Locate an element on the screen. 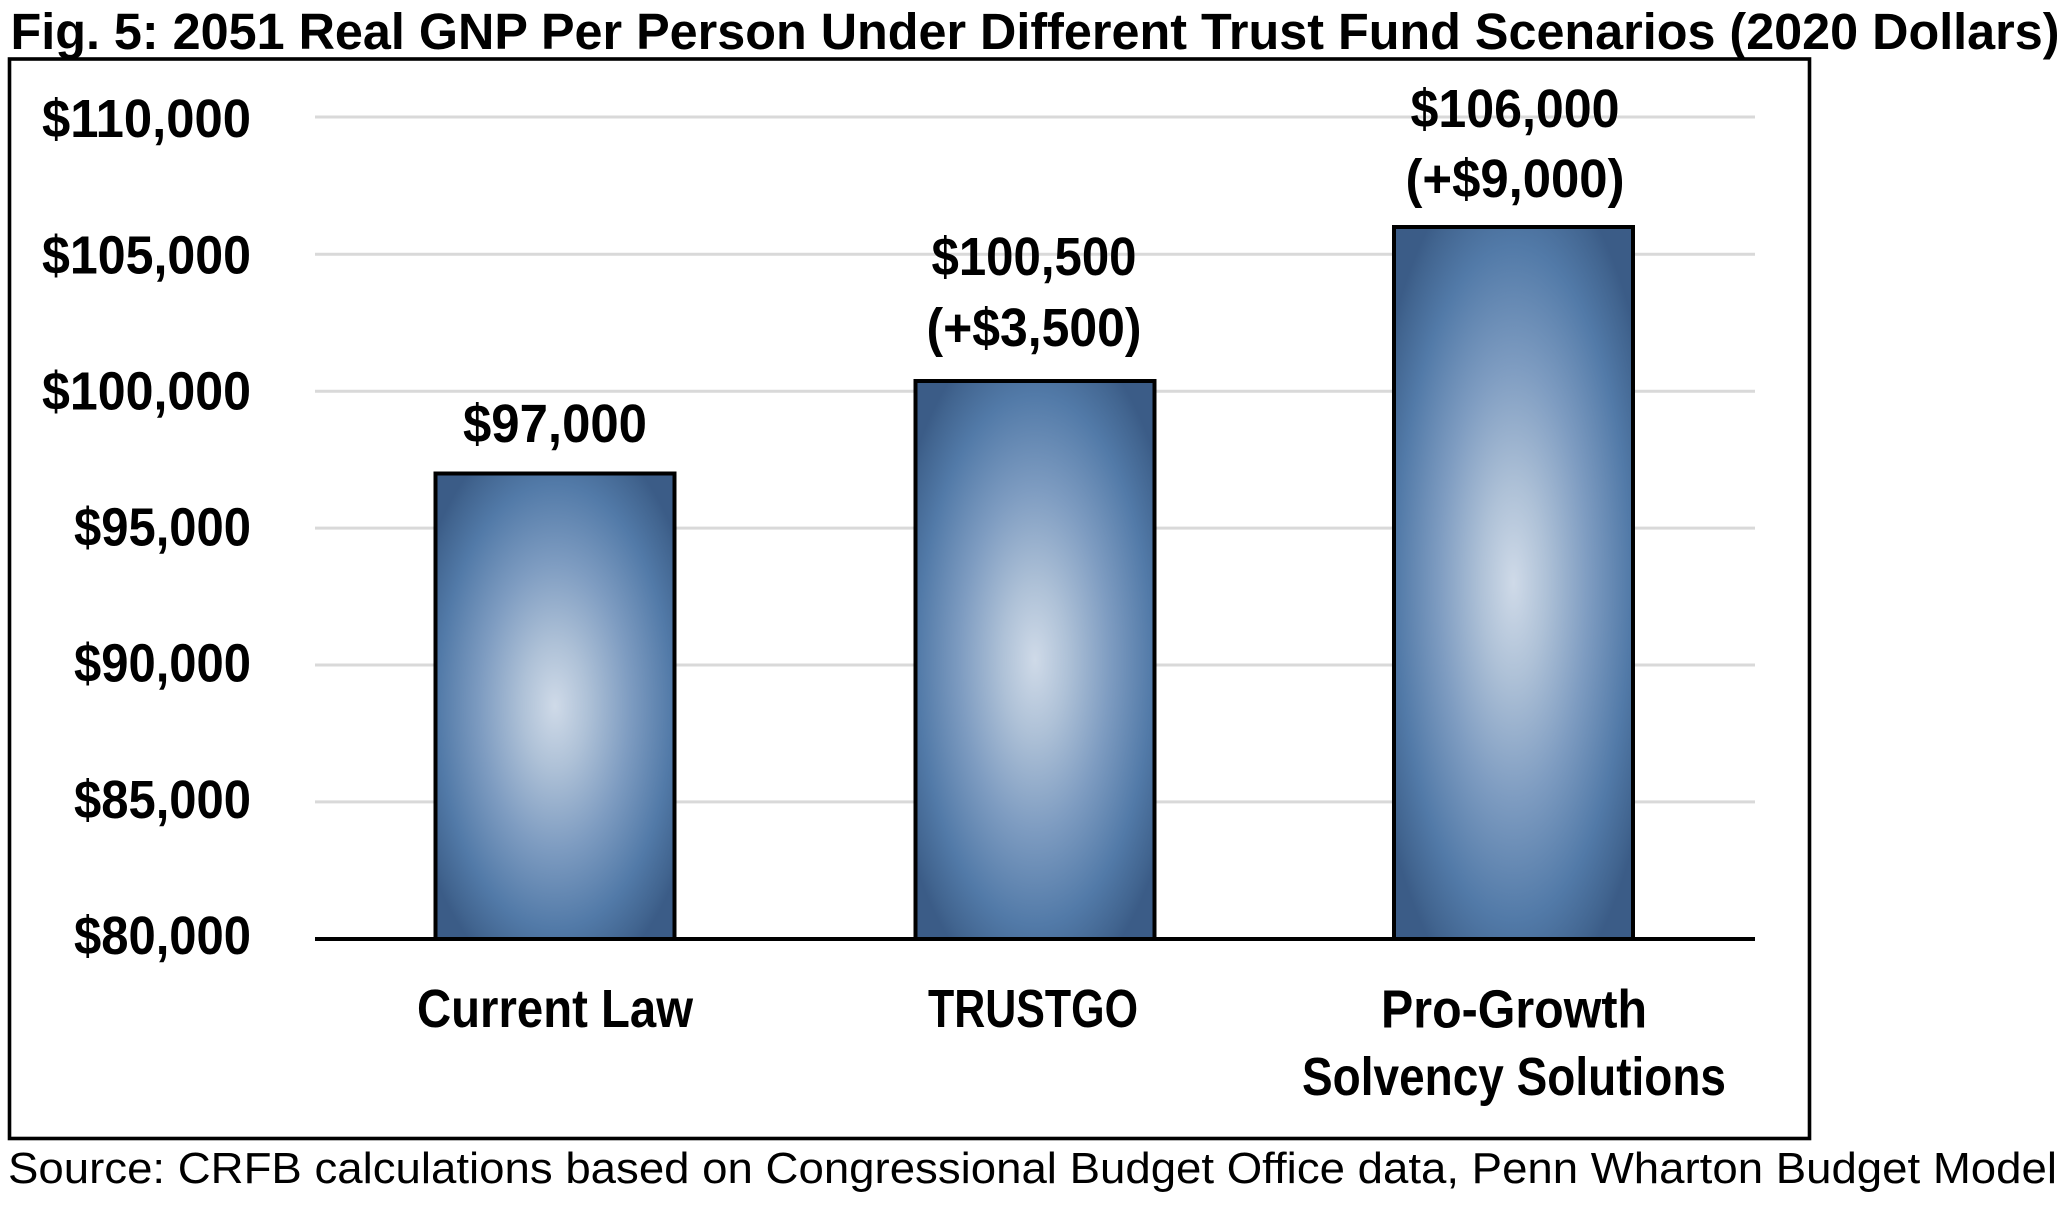  svg-text: (+$9,000) is located at coordinates (1515, 179).